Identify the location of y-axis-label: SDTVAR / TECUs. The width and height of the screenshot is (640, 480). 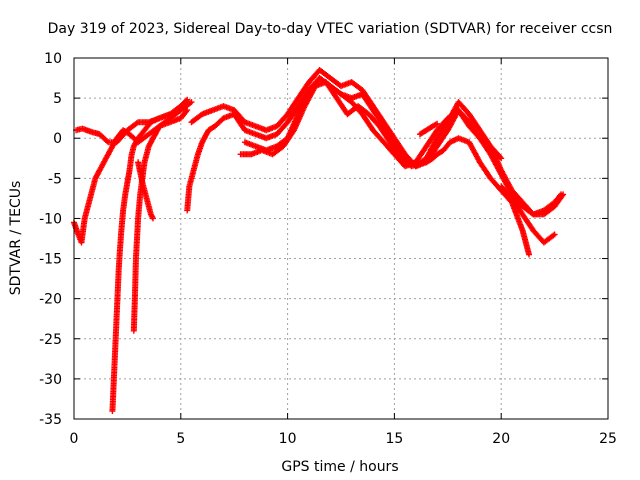
(16, 238).